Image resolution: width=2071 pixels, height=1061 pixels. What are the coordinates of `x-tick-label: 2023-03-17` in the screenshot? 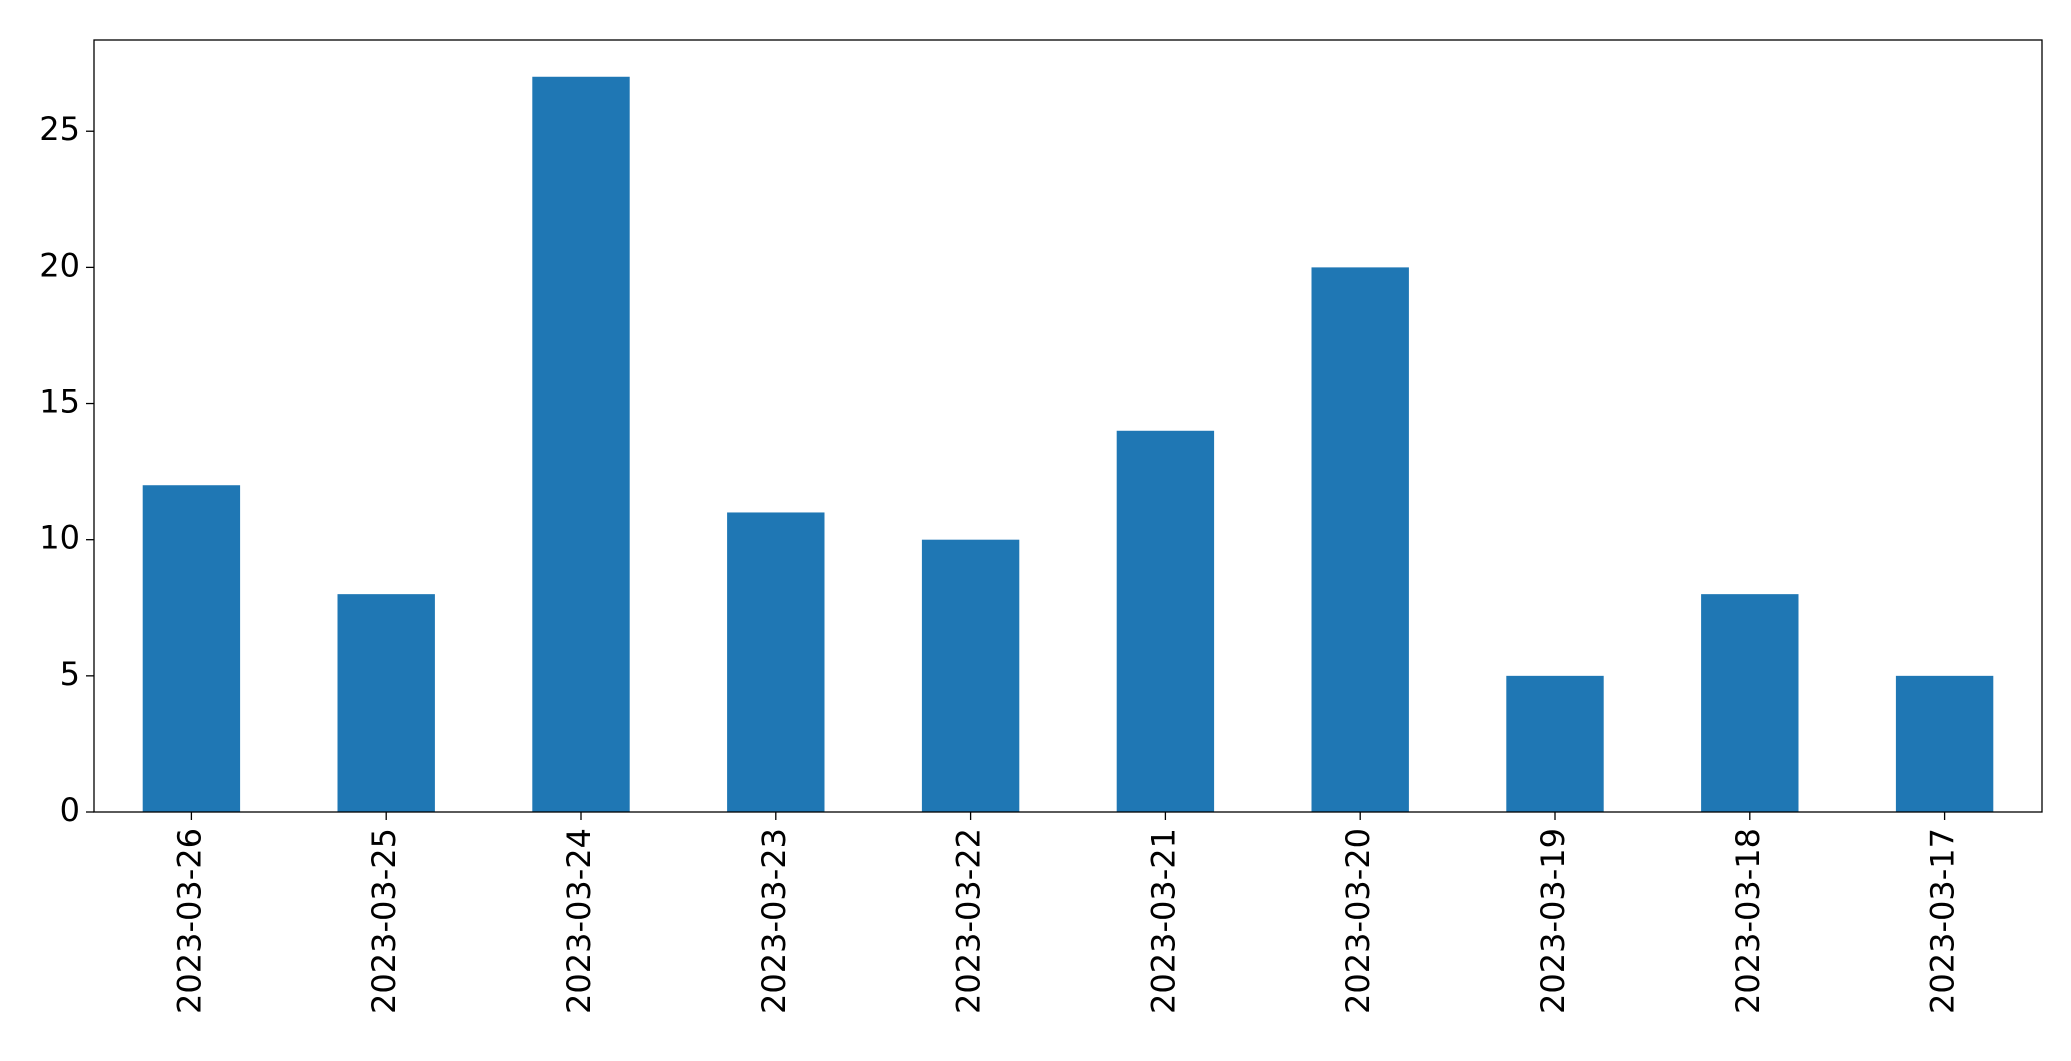 It's located at (1943, 921).